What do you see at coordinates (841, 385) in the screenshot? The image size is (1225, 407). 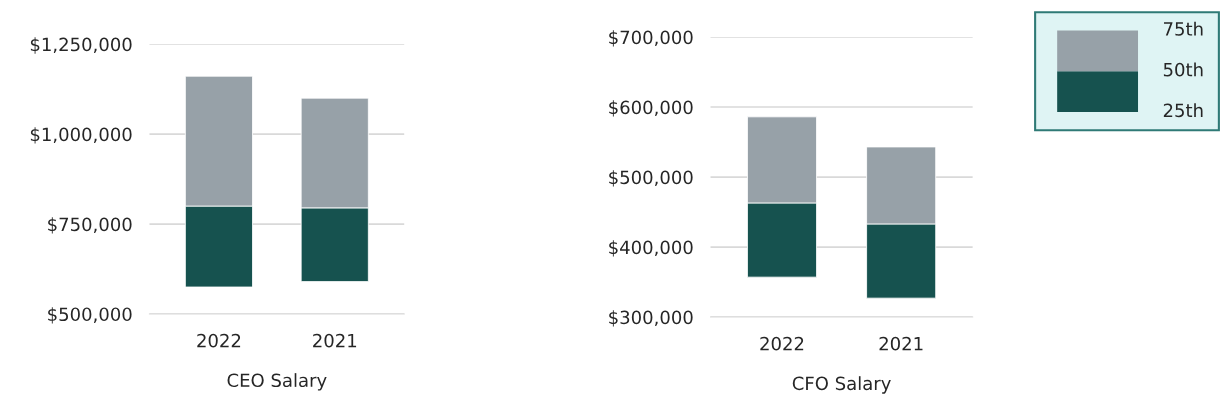 I see `x-axis-title: CFO Salary` at bounding box center [841, 385].